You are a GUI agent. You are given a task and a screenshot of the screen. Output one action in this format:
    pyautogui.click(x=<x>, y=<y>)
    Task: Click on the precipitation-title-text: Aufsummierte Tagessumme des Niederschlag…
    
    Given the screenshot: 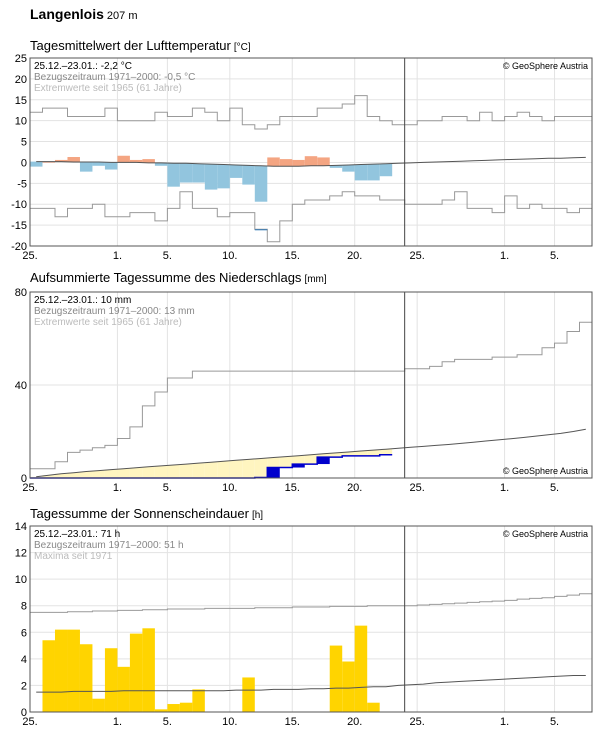 What is the action you would take?
    pyautogui.click(x=166, y=277)
    